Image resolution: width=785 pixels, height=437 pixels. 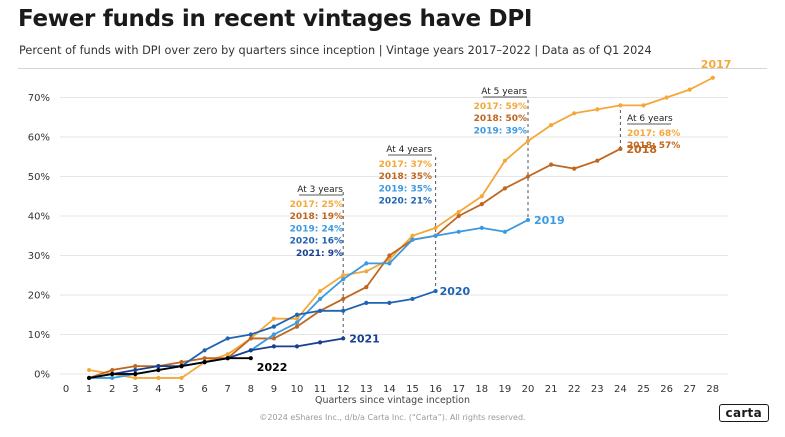 I want to click on x-tick-label: 3, so click(x=135, y=389).